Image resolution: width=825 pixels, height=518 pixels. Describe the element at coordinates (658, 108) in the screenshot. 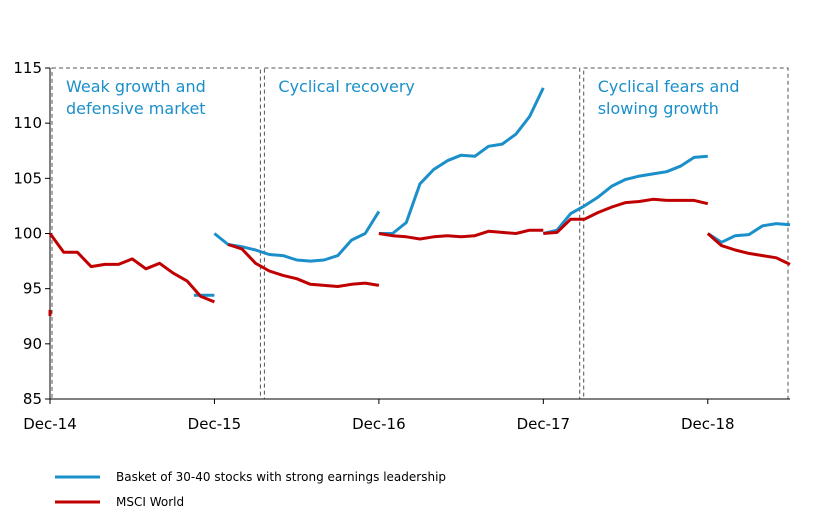

I see `phase-label: slowing growth` at that location.